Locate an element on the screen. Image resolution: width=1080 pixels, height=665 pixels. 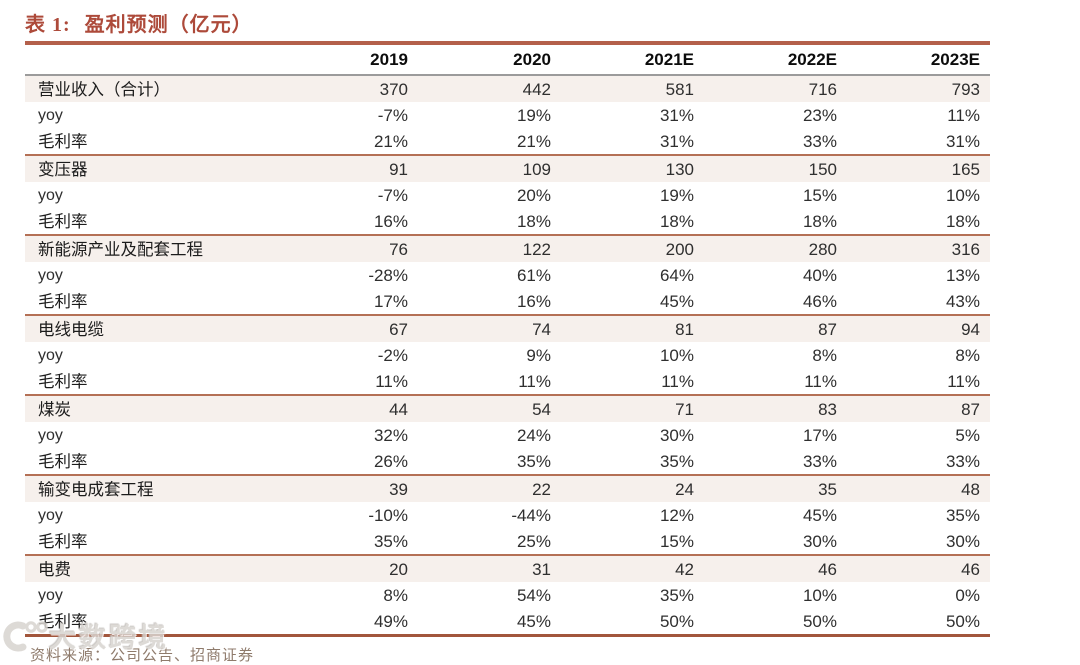
table-row: yoy -2% 9% 10% 8% 8% is located at coordinates (507, 355).